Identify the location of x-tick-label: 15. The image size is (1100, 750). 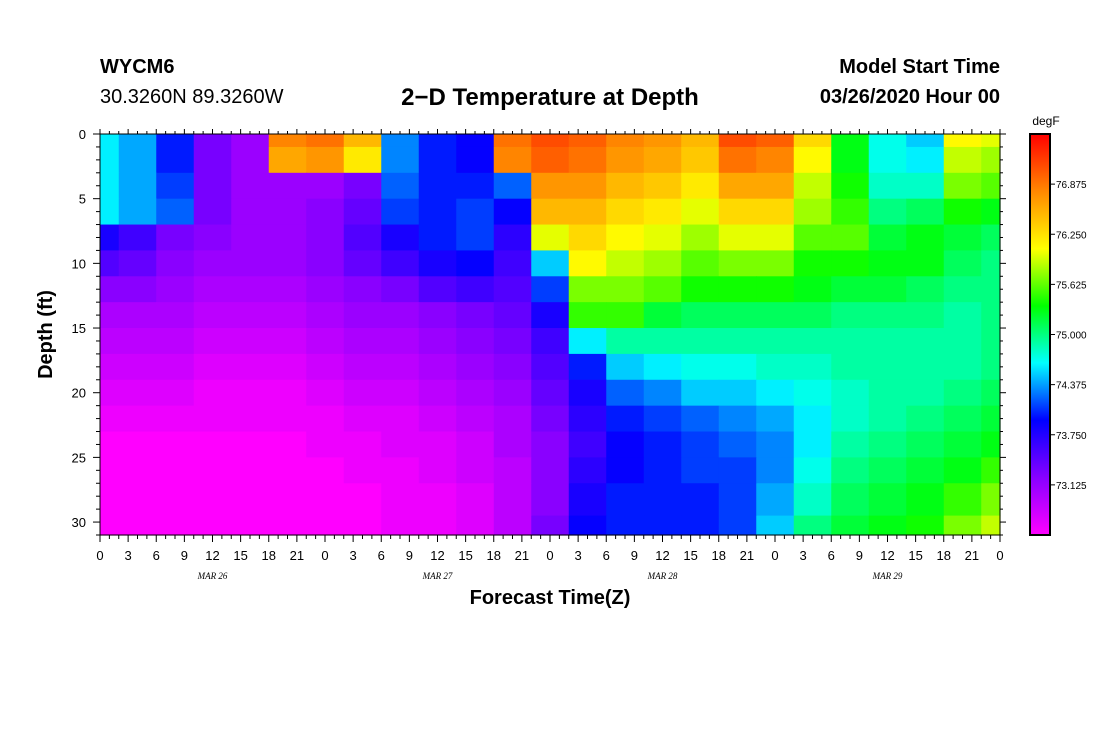
(915, 555).